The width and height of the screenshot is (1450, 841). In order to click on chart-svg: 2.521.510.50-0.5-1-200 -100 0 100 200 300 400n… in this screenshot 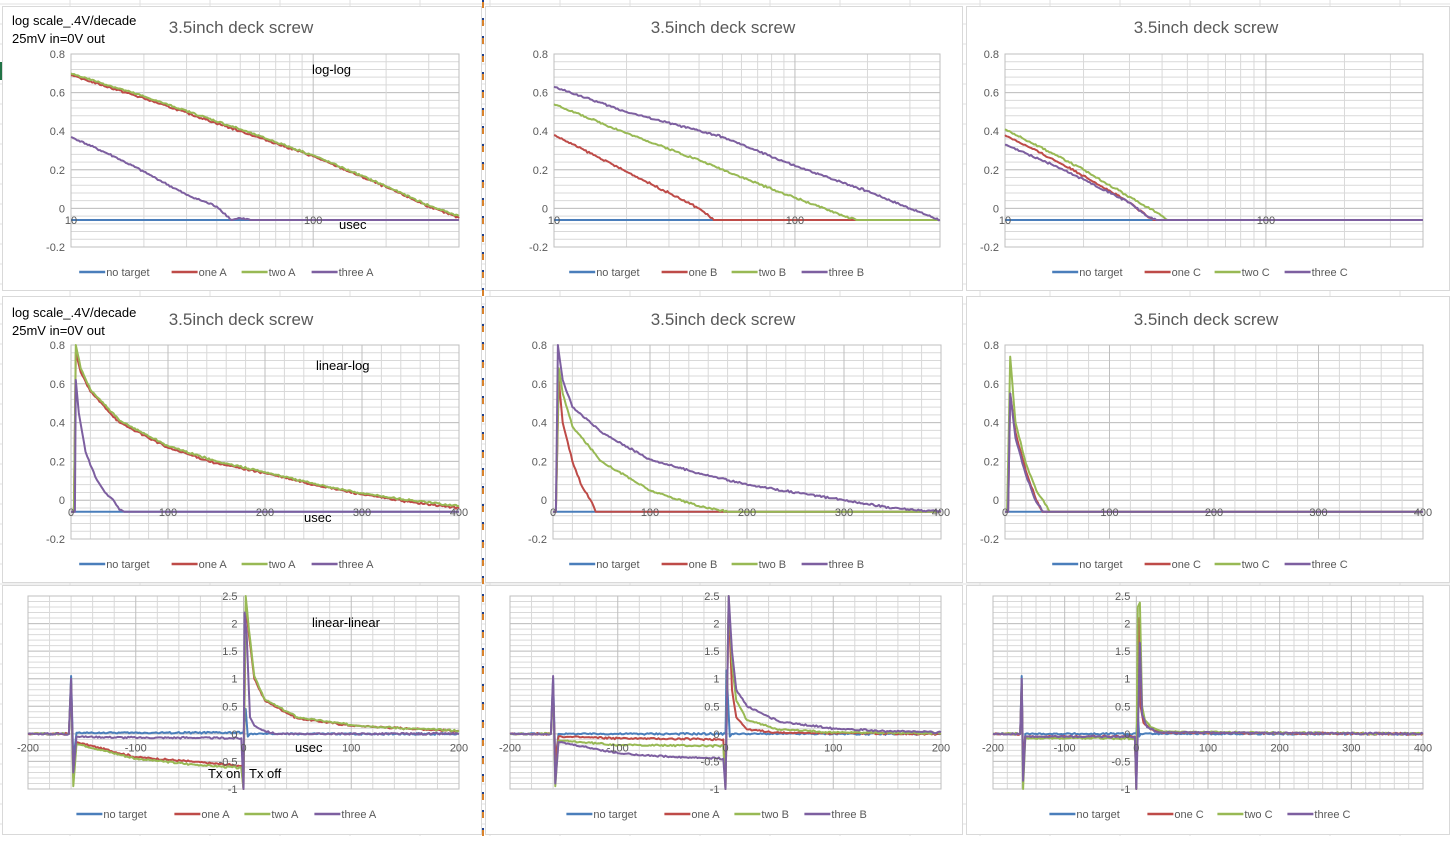, I will do `click(1207, 706)`.